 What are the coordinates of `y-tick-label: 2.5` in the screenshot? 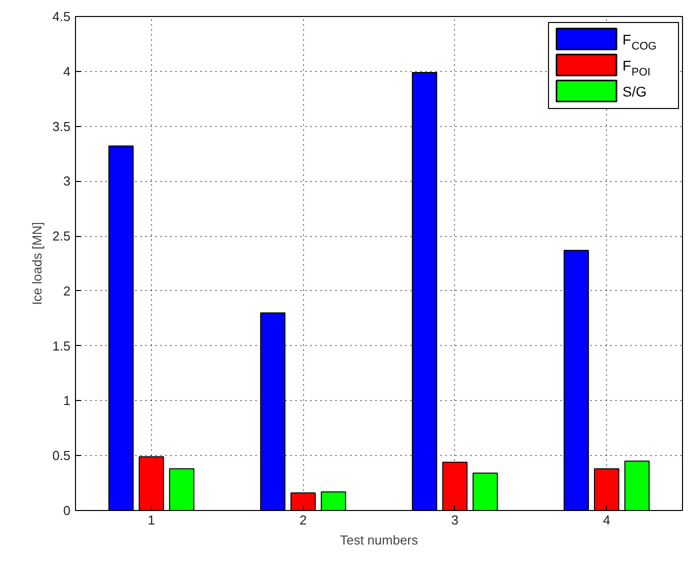 It's located at (61, 236).